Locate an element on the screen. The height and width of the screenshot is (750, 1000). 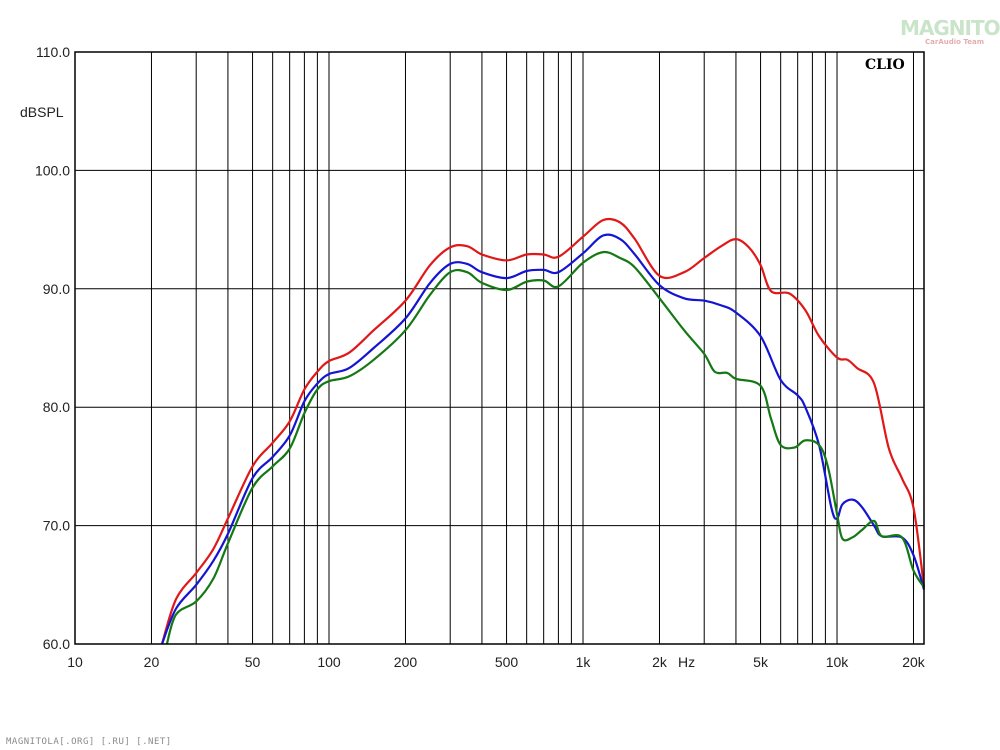
x-tick-label: 10k is located at coordinates (838, 662).